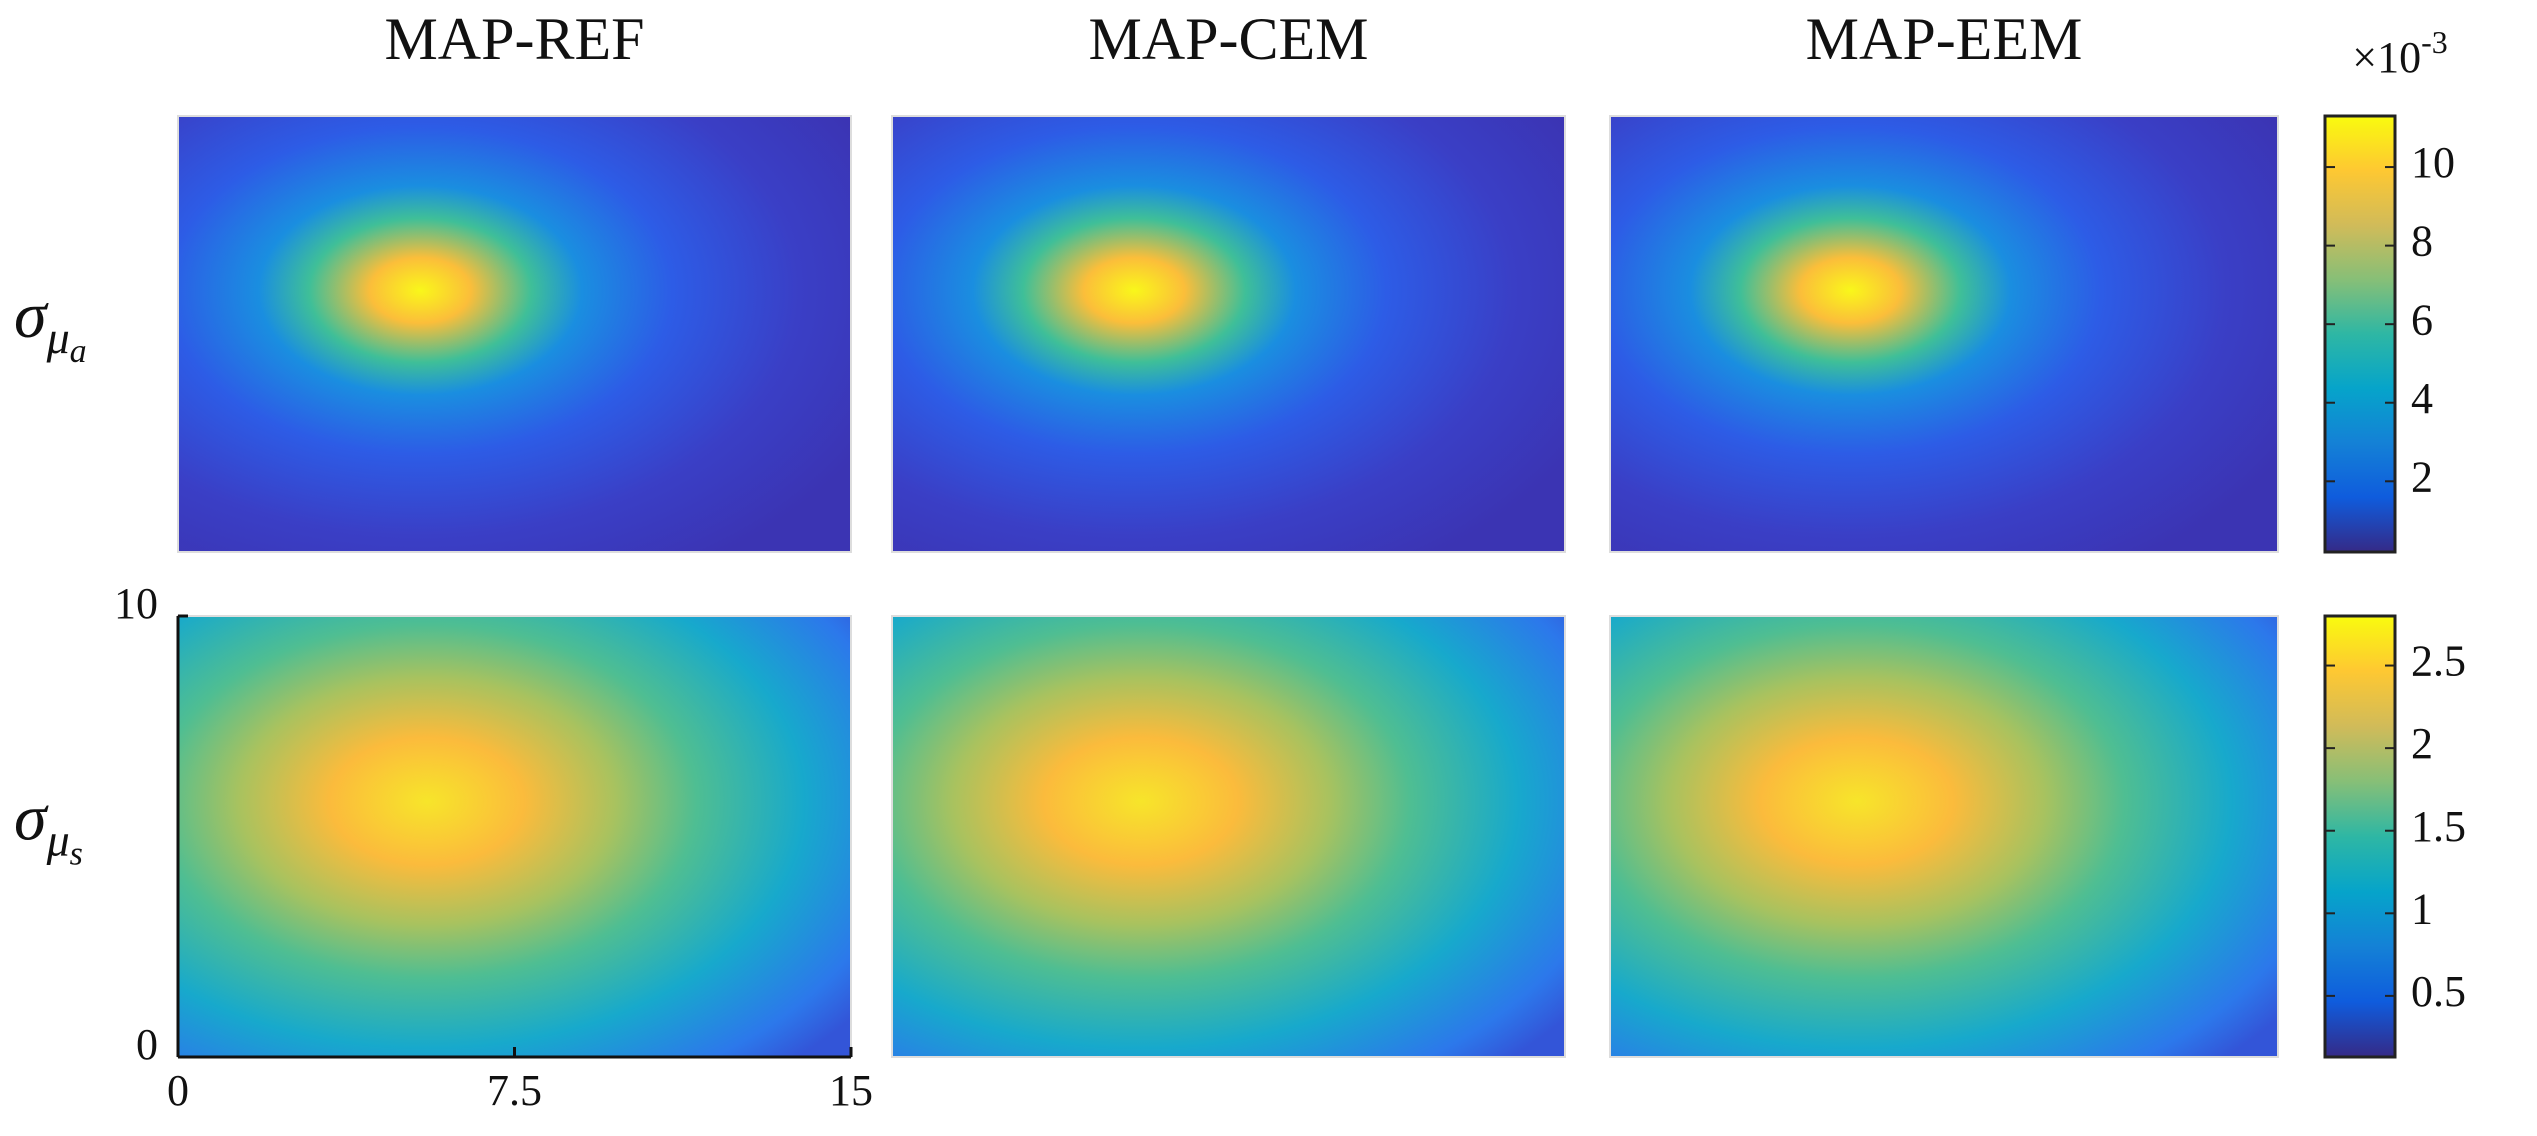 The height and width of the screenshot is (1136, 2537). I want to click on row-label: σμs, so click(48, 827).